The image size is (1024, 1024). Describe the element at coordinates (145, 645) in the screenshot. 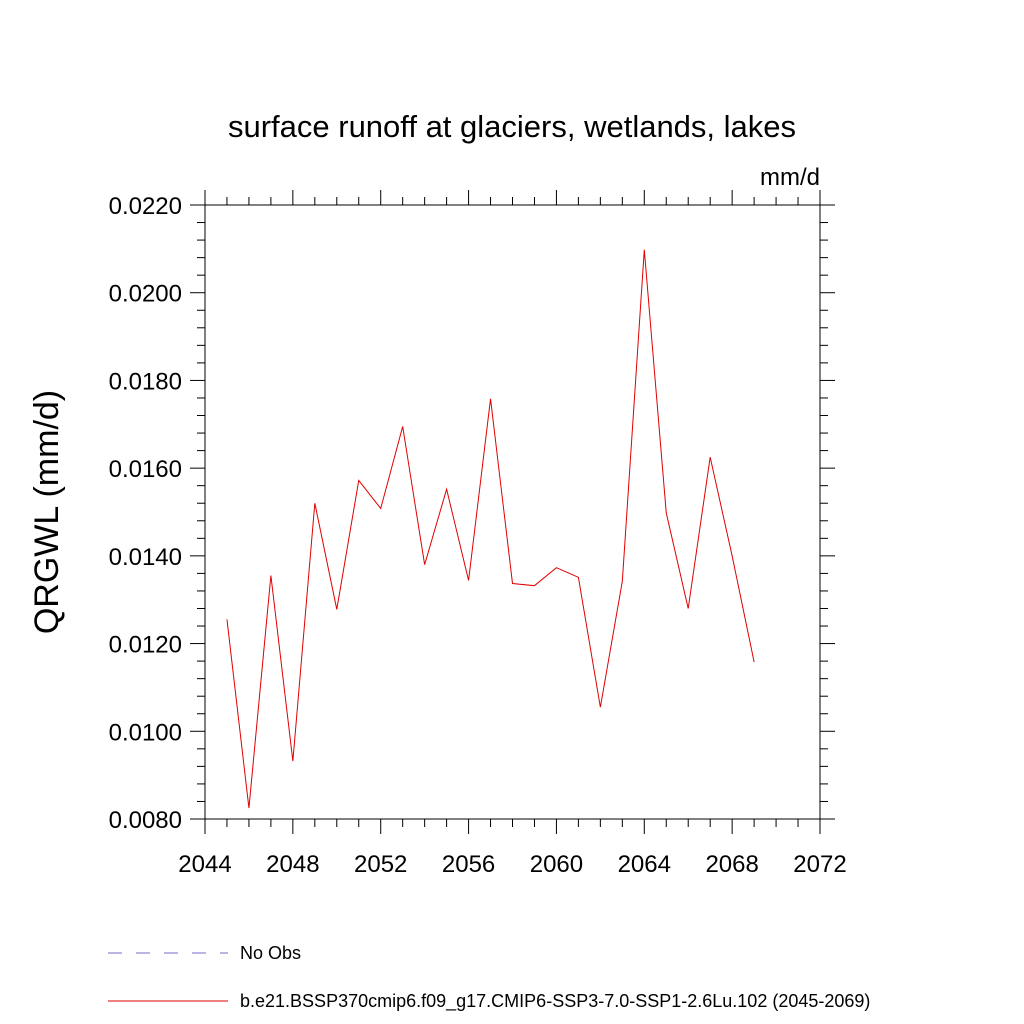

I see `y-tick-label: 0.0120` at that location.